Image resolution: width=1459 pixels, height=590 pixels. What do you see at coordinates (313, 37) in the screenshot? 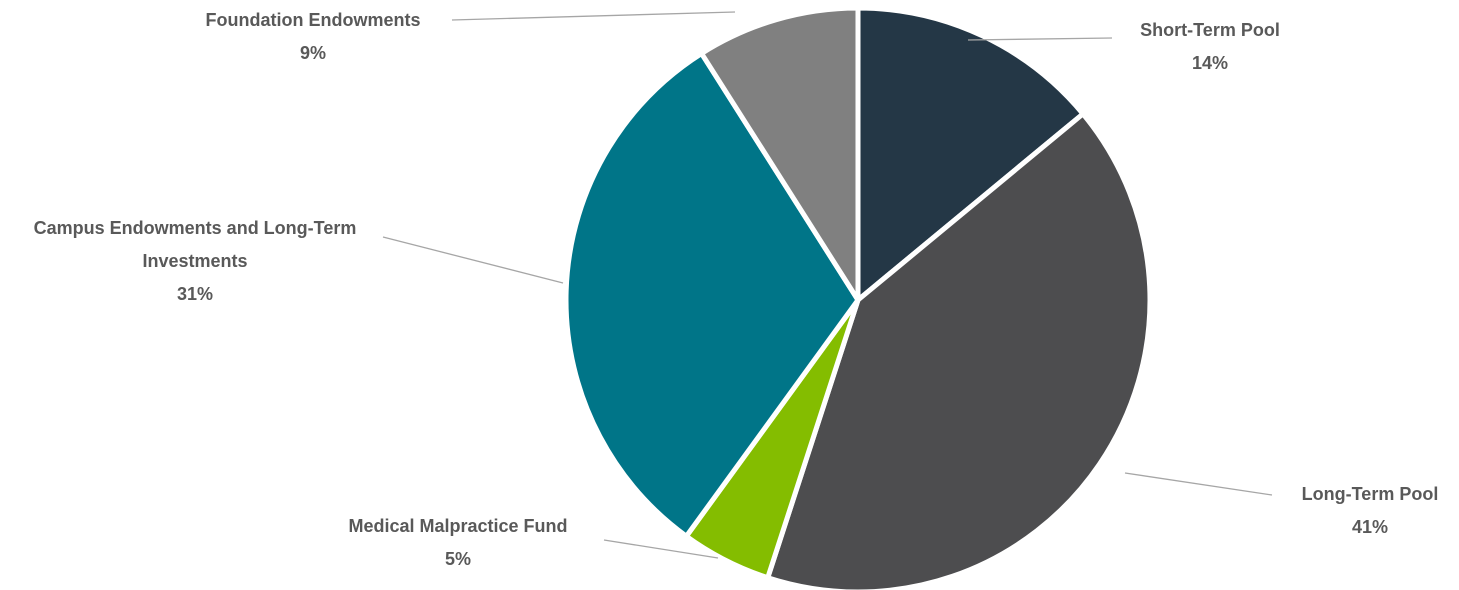
I see `data-label: Foundation Endowments 9%` at bounding box center [313, 37].